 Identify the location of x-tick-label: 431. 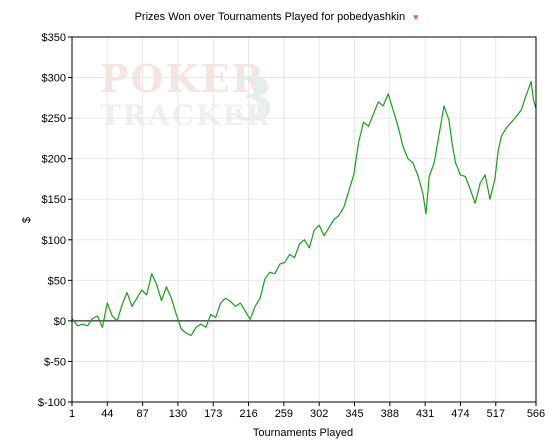
(425, 414).